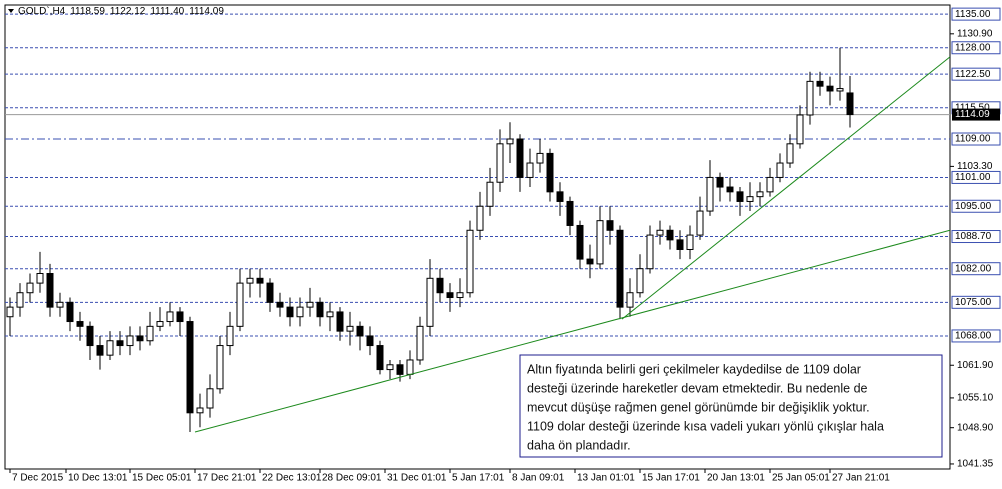  I want to click on current-price-tag, so click(976, 114).